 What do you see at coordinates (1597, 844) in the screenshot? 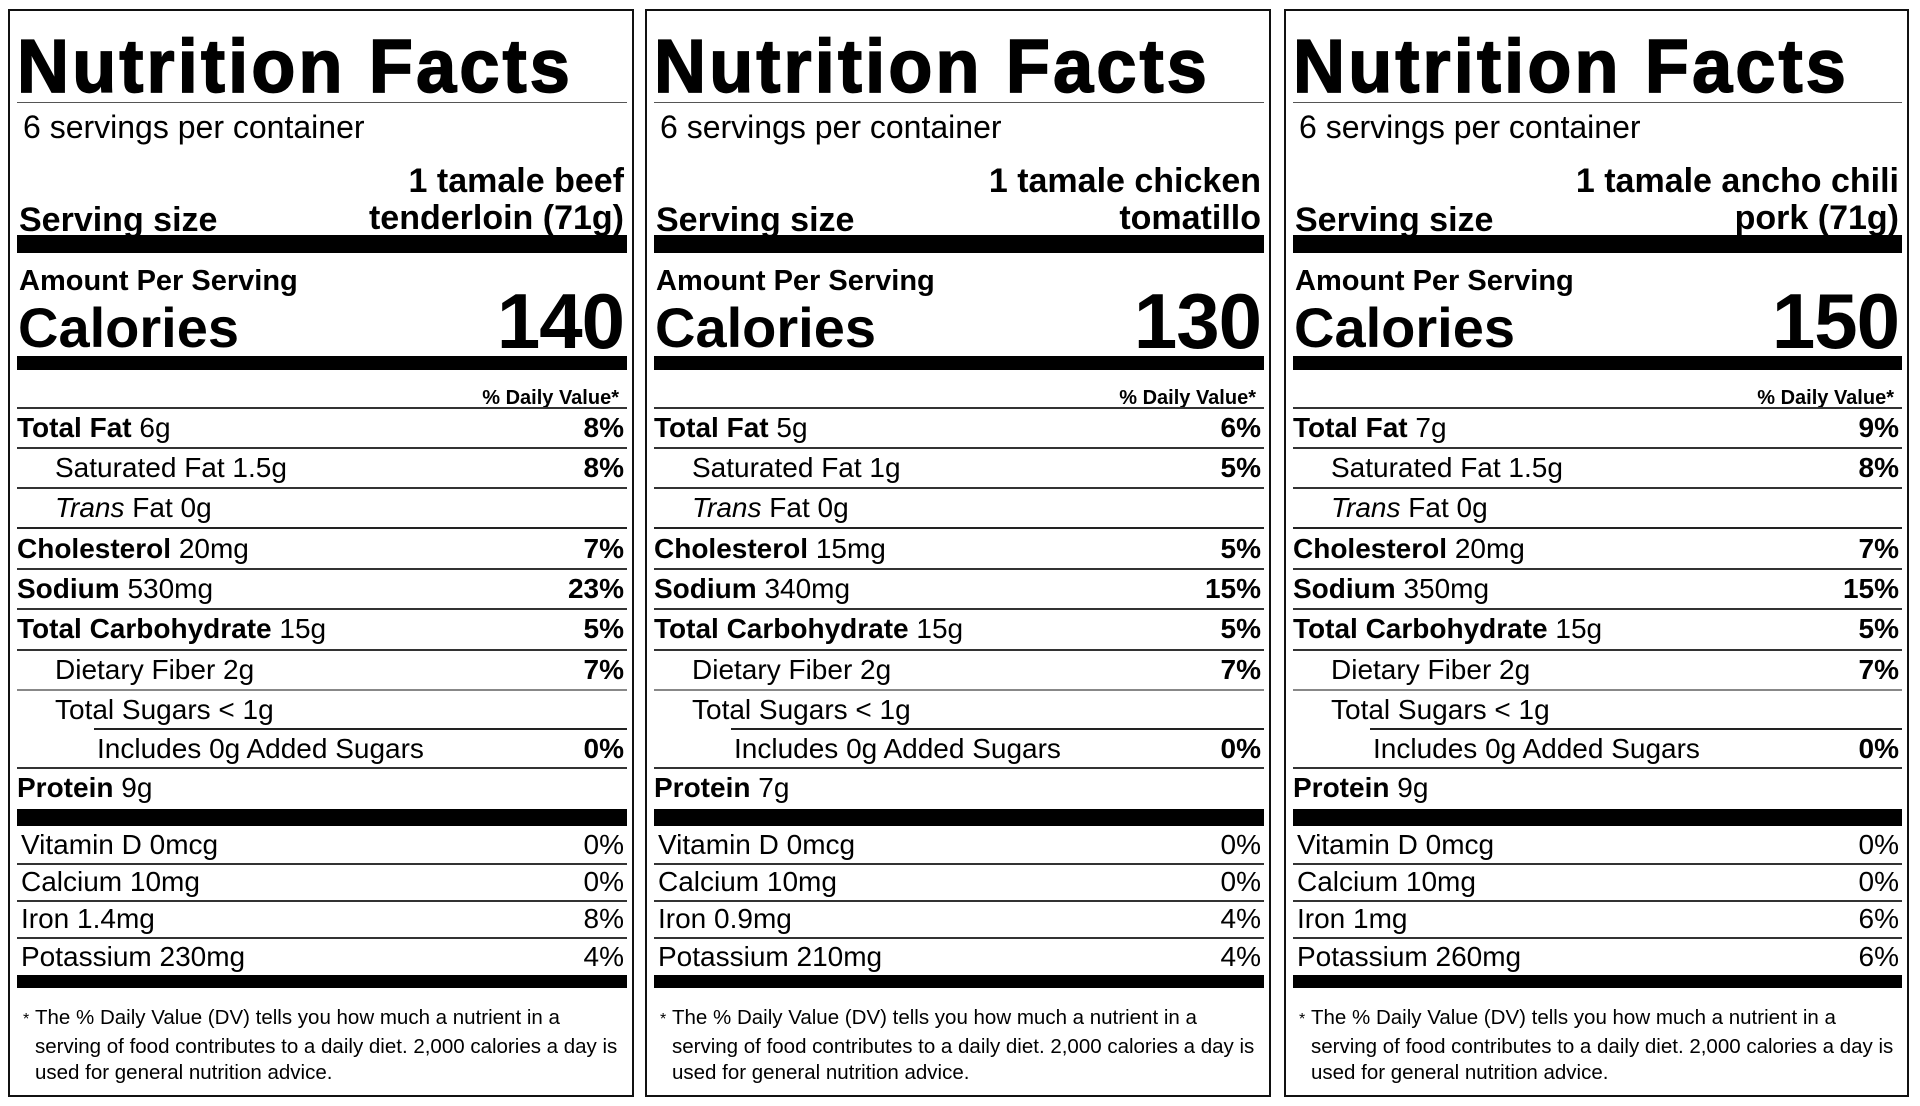
I see `vitamin-row: Vitamin D 0mcg 0%` at bounding box center [1597, 844].